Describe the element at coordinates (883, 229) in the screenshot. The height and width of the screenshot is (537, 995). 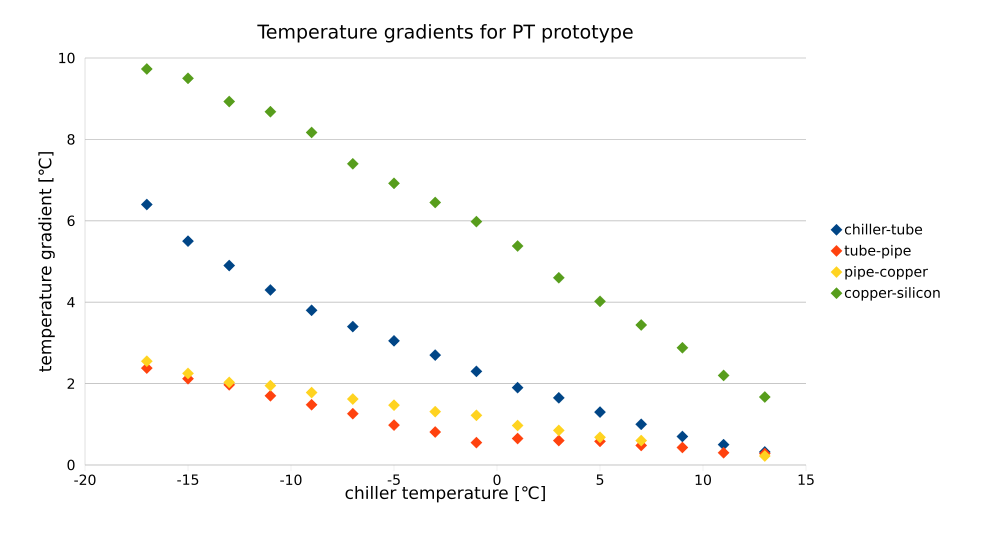
I see `legend-label: chiller-tube` at that location.